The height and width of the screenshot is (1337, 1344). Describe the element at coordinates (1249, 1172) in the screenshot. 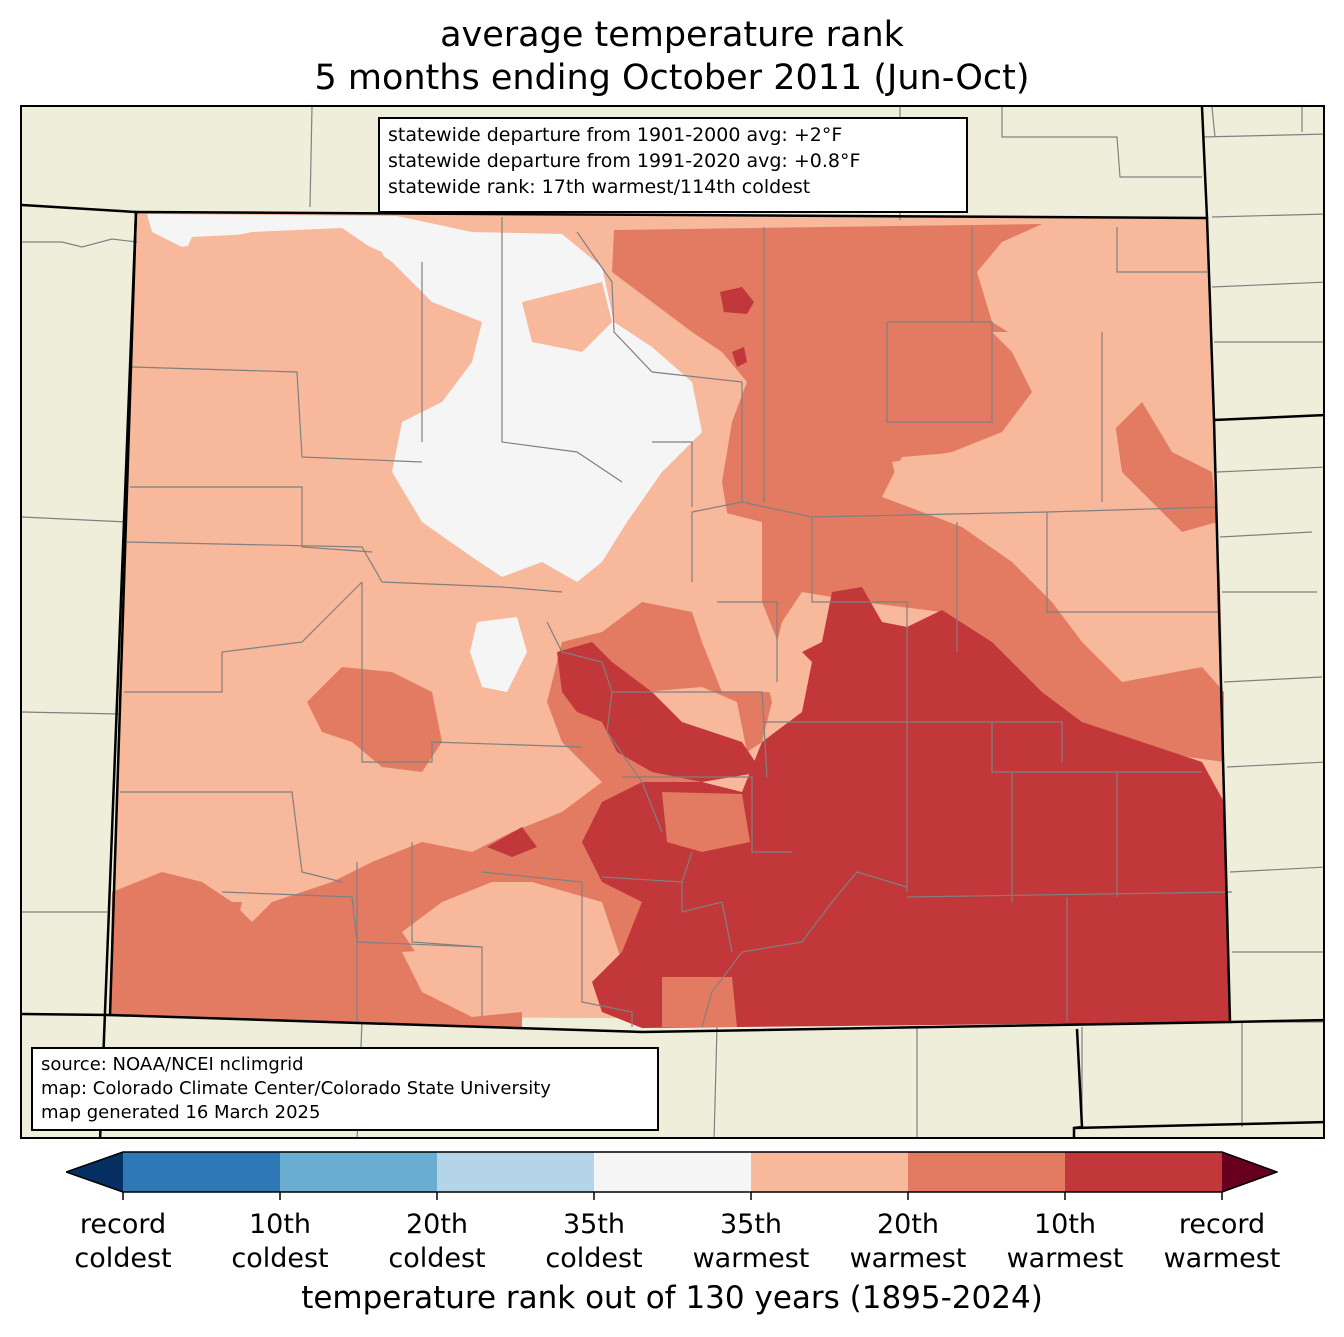

I see `legend-arrow-warmest` at that location.